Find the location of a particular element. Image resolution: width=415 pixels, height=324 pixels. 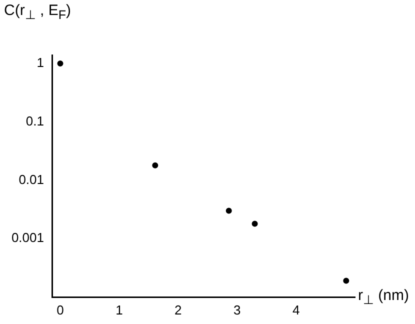

x-axis-title: r$_{⊥}$ (nm) is located at coordinates (383, 297).